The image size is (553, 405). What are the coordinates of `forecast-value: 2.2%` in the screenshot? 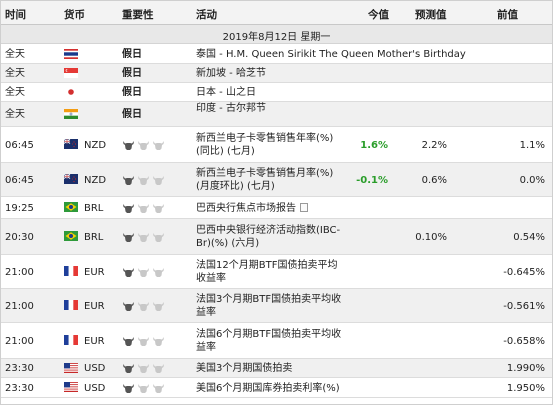 It's located at (434, 145).